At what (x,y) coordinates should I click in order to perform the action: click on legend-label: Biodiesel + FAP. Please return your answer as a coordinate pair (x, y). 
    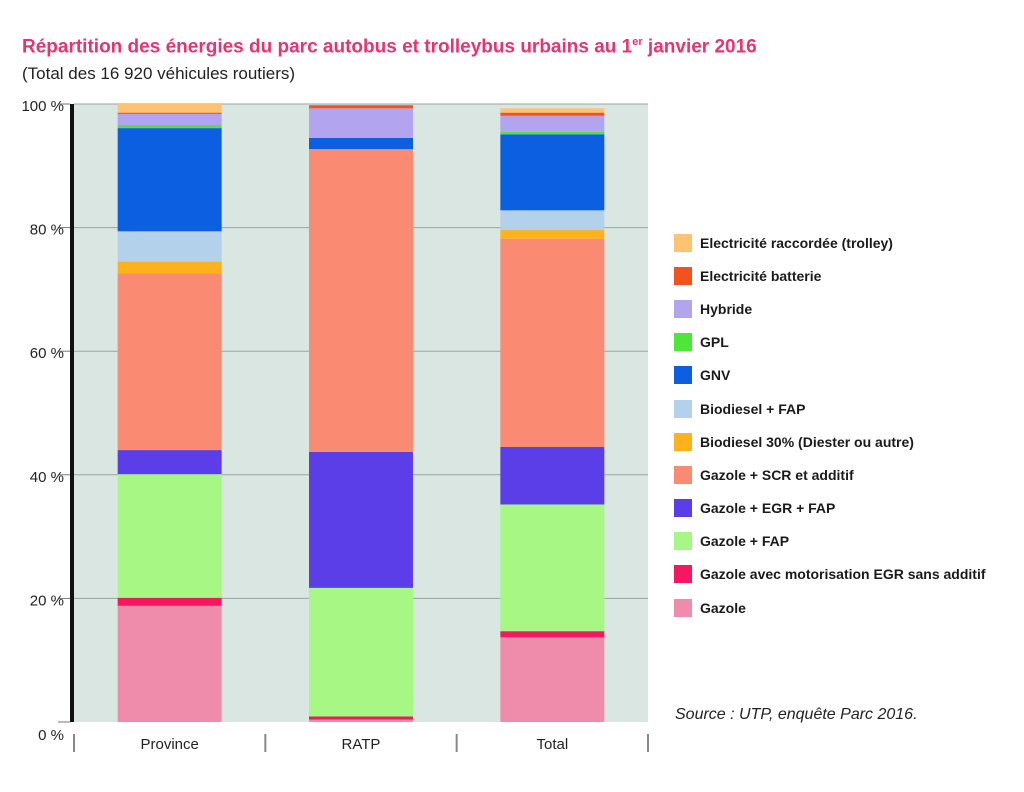
    Looking at the image, I should click on (753, 408).